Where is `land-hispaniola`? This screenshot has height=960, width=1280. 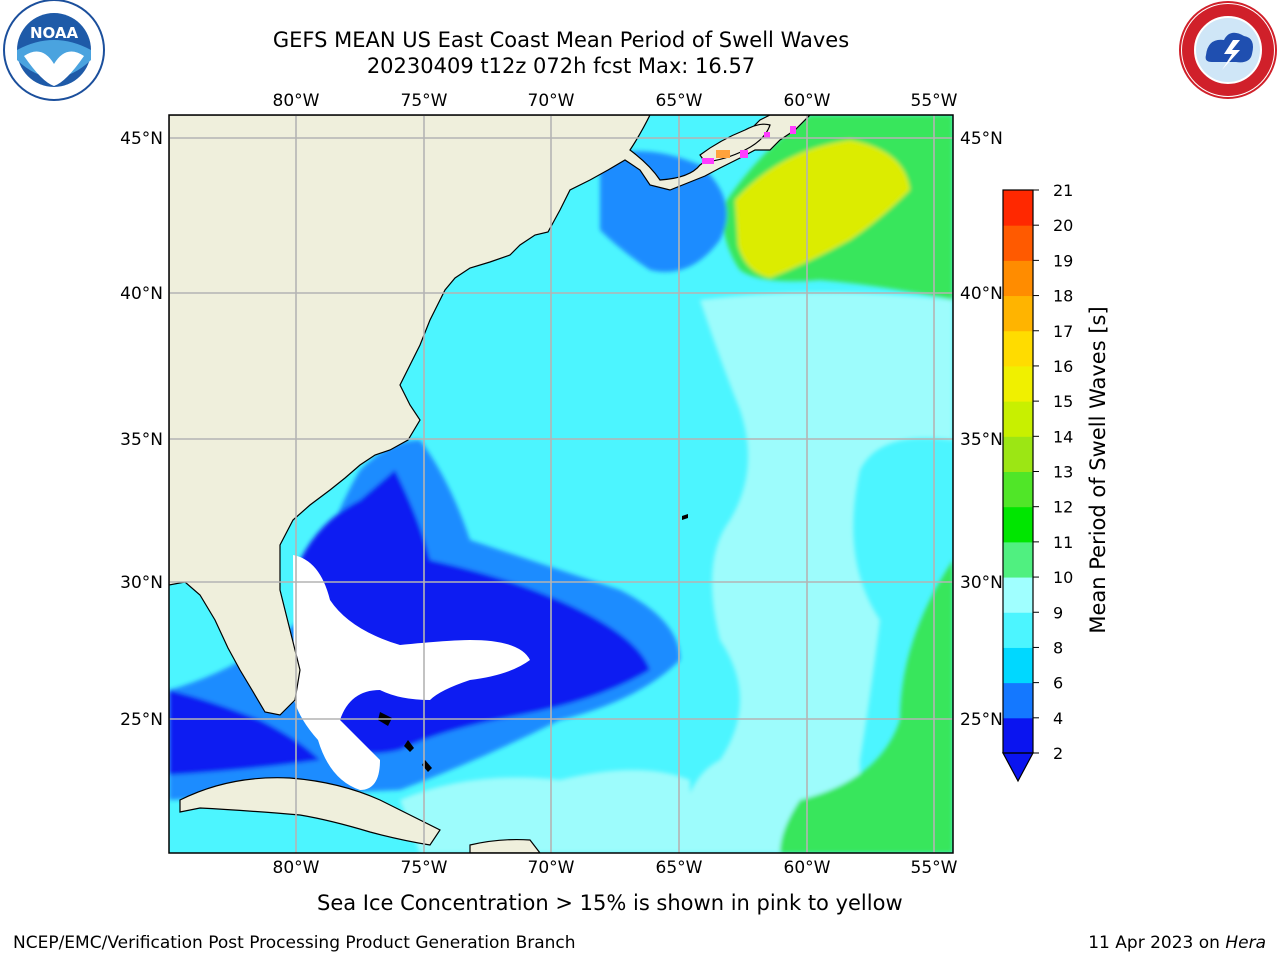
land-hispaniola is located at coordinates (505, 845).